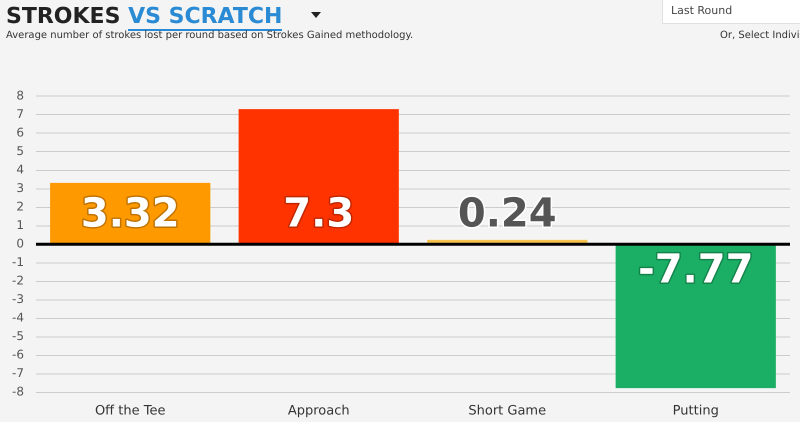  Describe the element at coordinates (507, 411) in the screenshot. I see `x-tick-label: Short Game` at that location.